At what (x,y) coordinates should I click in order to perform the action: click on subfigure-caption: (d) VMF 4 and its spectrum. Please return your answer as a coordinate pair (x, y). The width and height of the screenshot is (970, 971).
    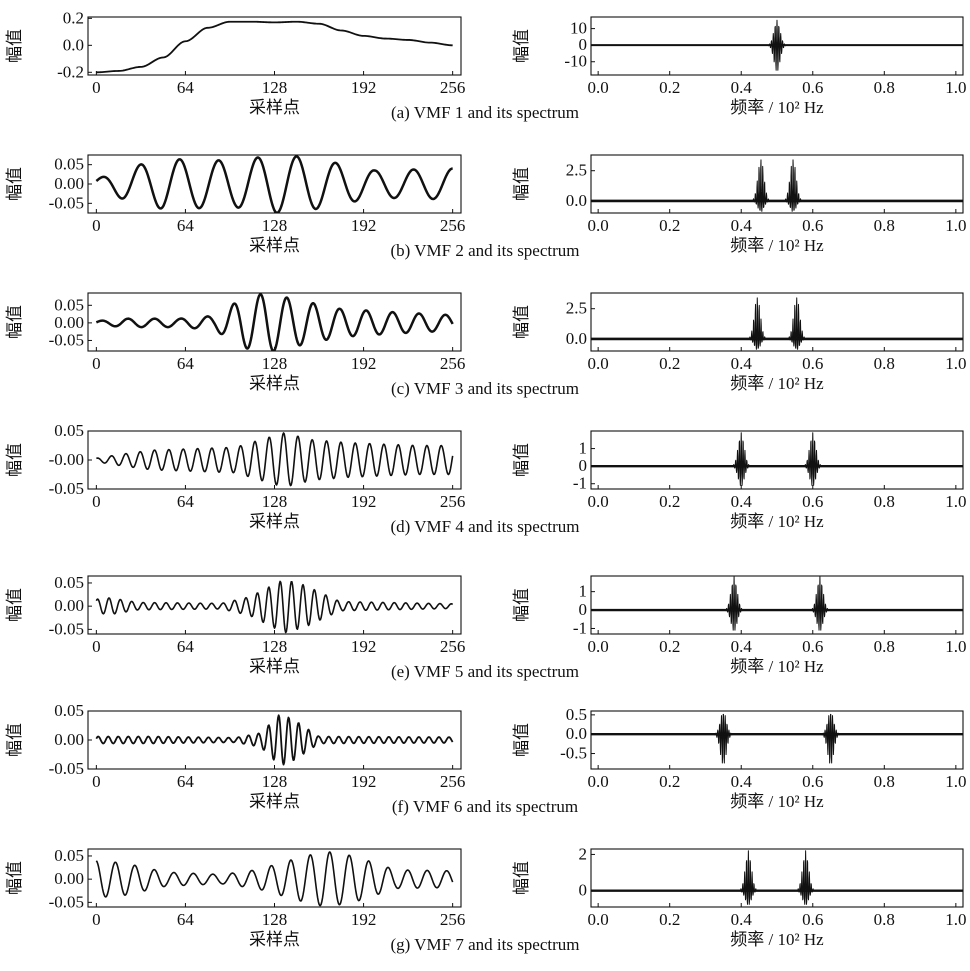
    Looking at the image, I should click on (484, 526).